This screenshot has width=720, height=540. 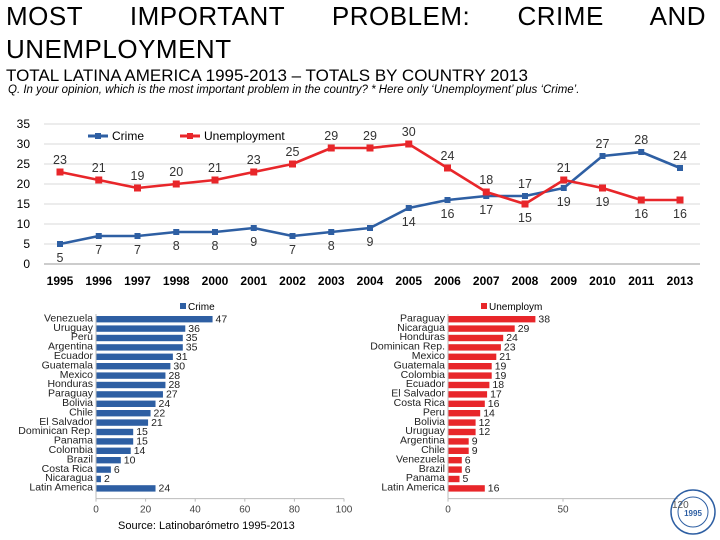 I want to click on latinobarometro-seal: 1995, so click(x=693, y=512).